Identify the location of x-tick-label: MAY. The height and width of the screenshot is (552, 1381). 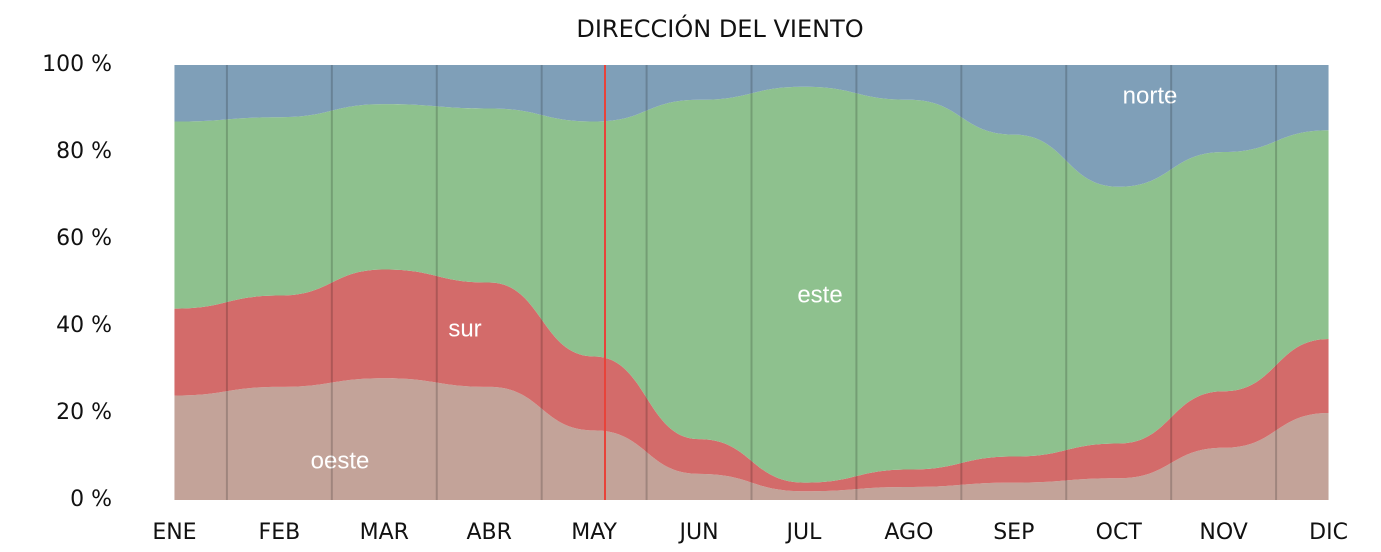
(594, 532).